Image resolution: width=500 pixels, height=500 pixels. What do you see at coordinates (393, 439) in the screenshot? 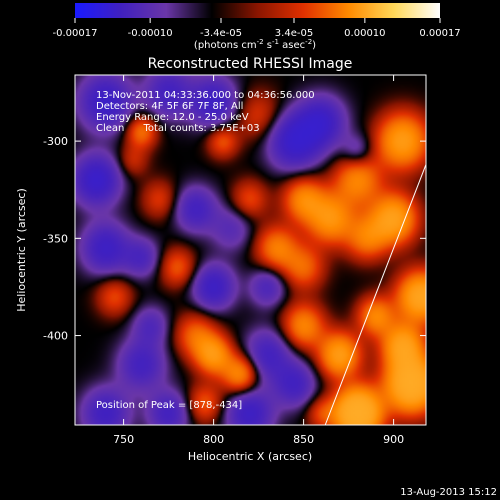
I see `x-tick-label: 900` at bounding box center [393, 439].